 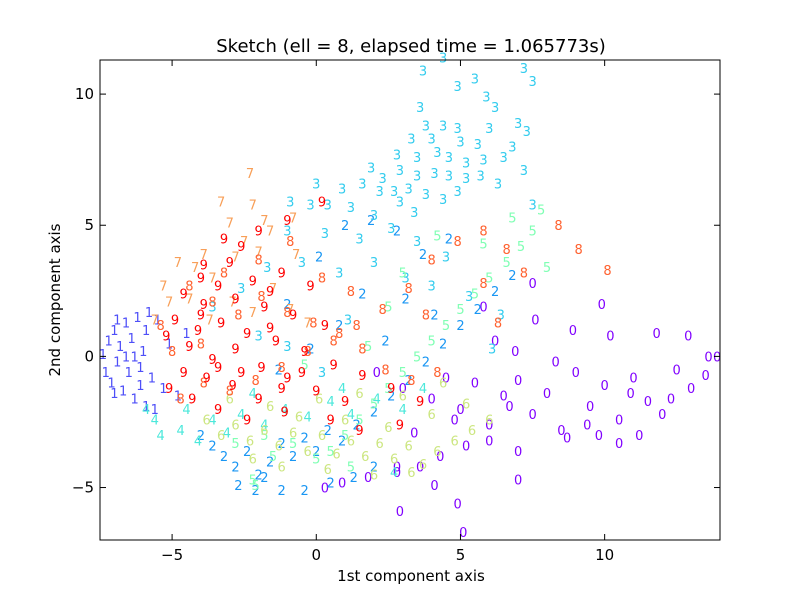 I want to click on y-tick-label: −5, so click(x=83, y=488).